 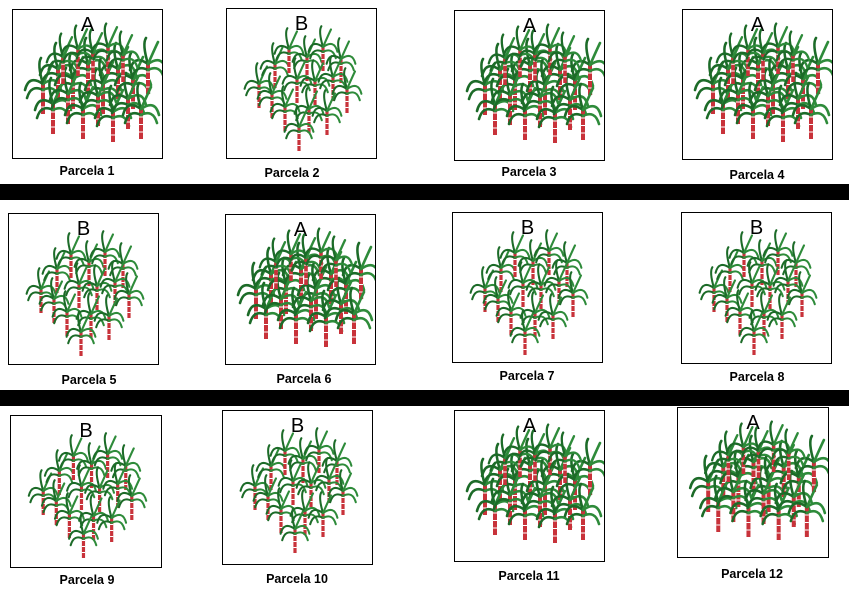 What do you see at coordinates (529, 172) in the screenshot?
I see `plot-label-3: Parcela 3` at bounding box center [529, 172].